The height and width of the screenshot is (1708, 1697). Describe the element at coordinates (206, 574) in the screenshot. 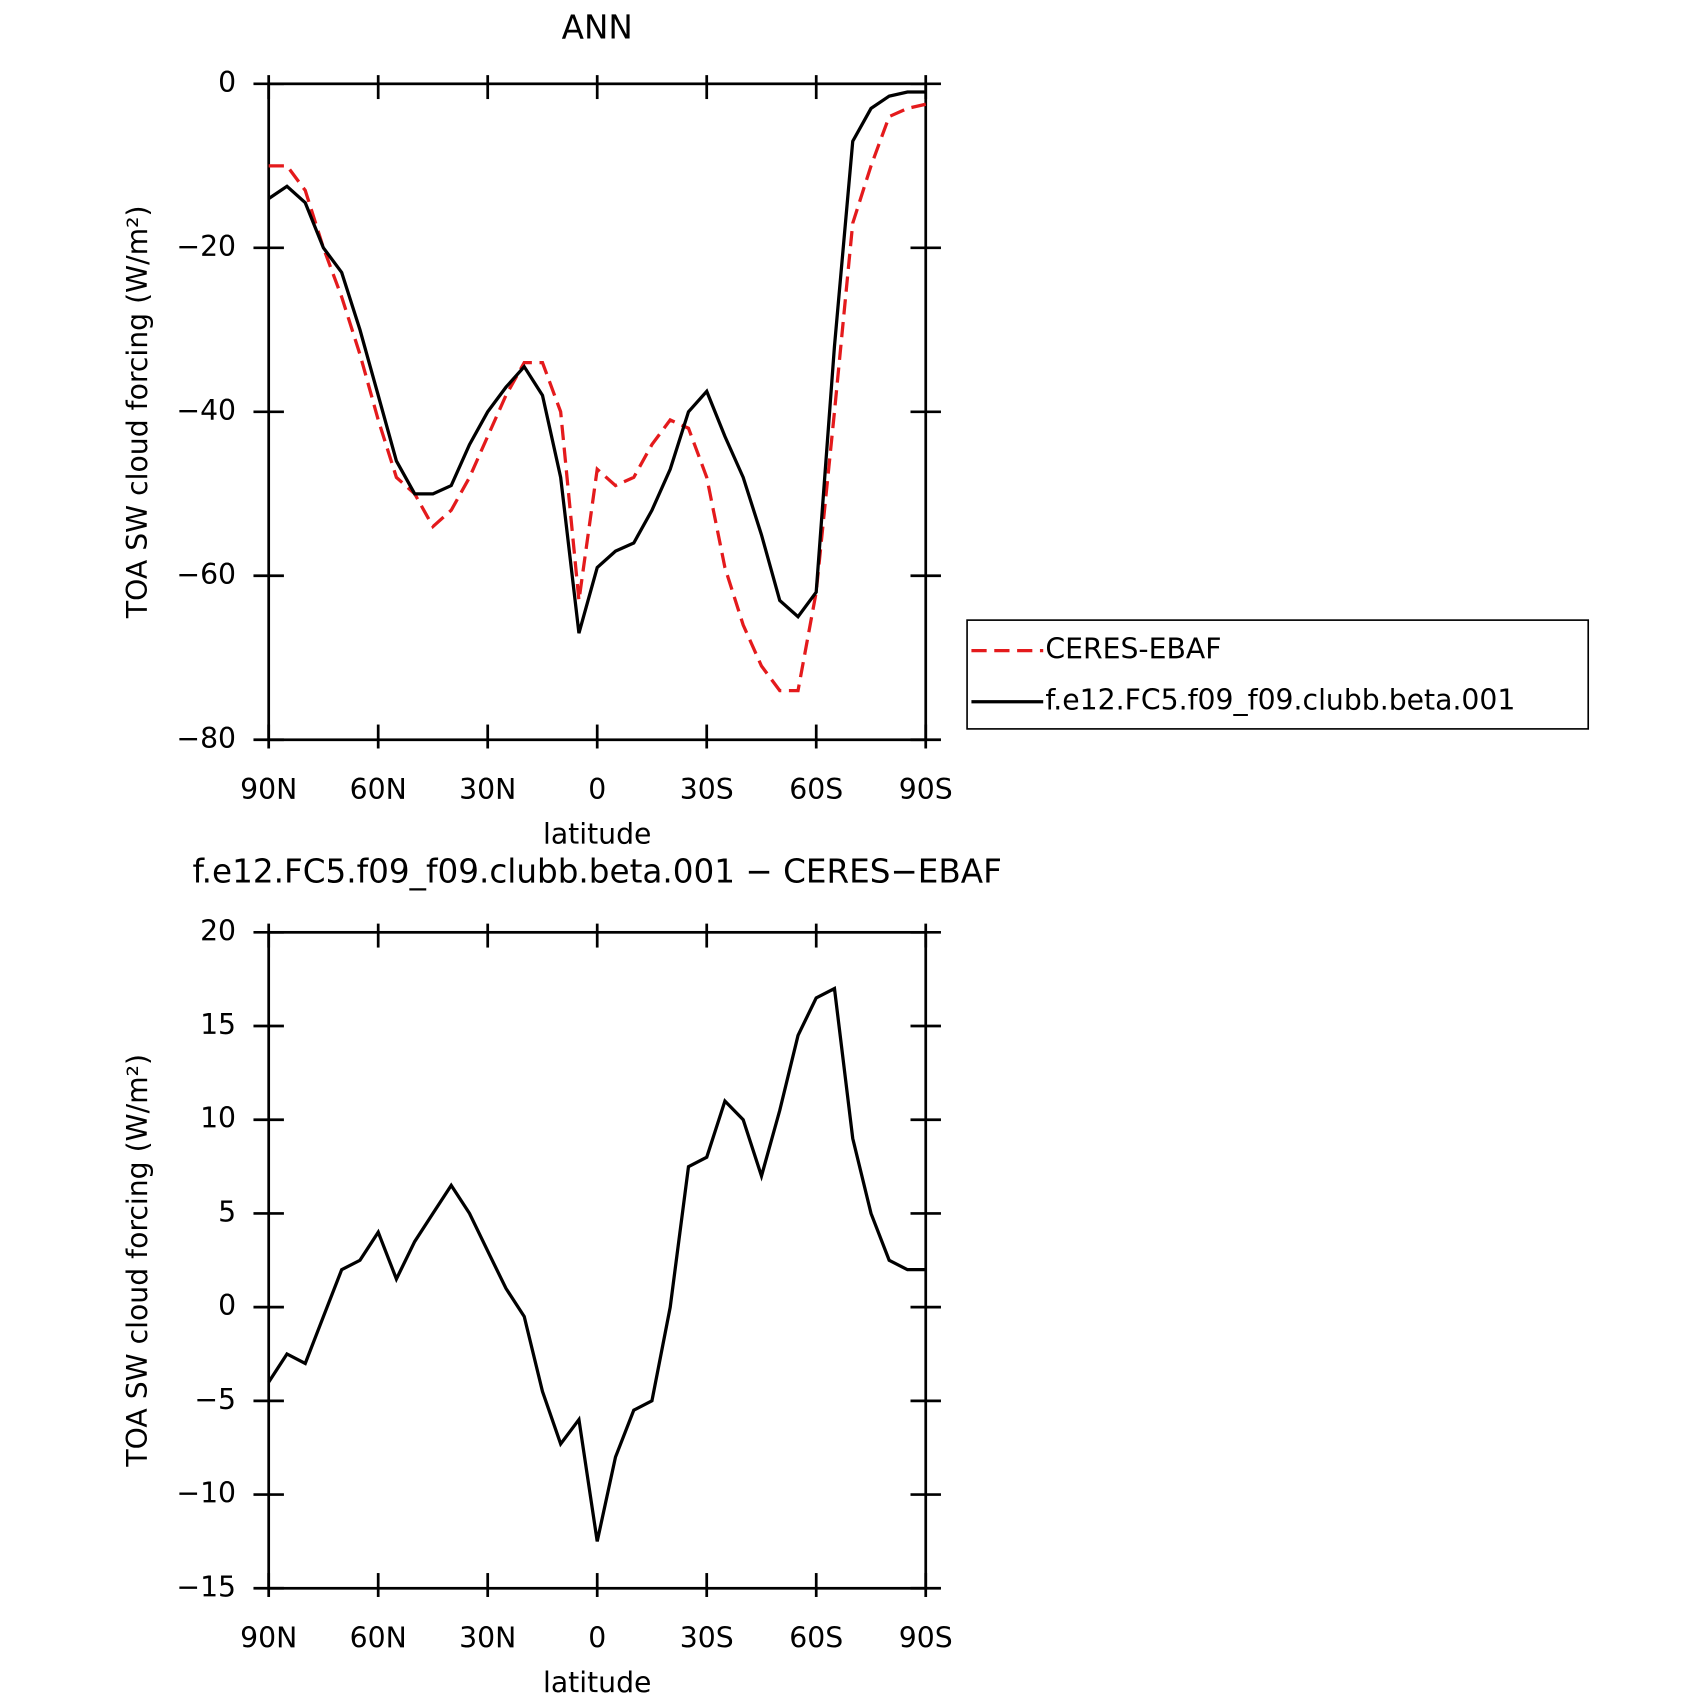

I see `y-tick-label: −60` at that location.